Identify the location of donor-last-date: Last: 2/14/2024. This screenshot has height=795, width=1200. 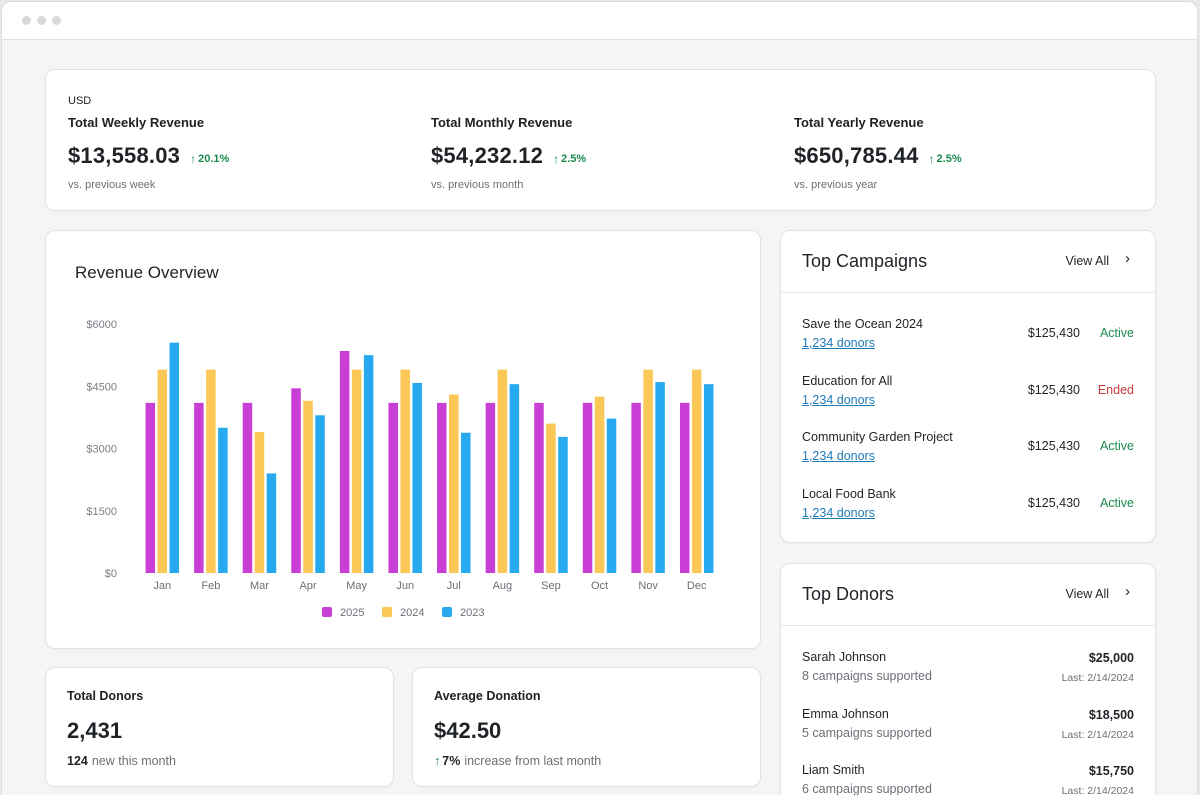
(1097, 790).